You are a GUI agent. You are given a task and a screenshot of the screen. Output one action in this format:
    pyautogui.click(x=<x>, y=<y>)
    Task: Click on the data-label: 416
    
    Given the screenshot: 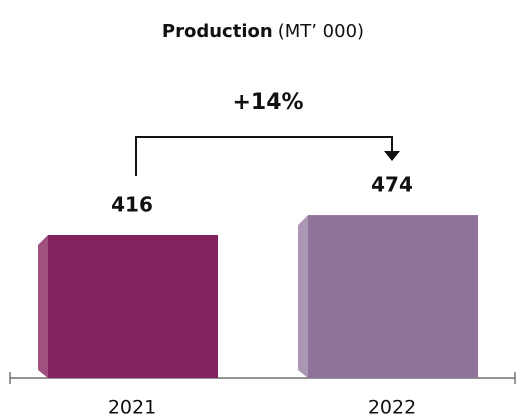 What is the action you would take?
    pyautogui.click(x=132, y=205)
    